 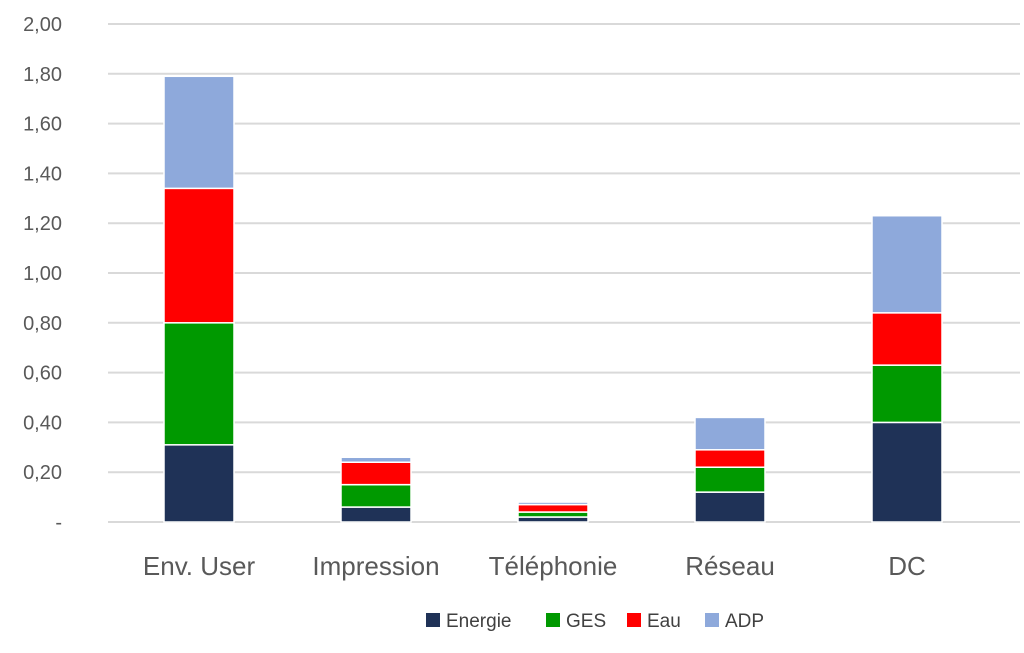 What do you see at coordinates (199, 566) in the screenshot?
I see `x-category-label: Env. User` at bounding box center [199, 566].